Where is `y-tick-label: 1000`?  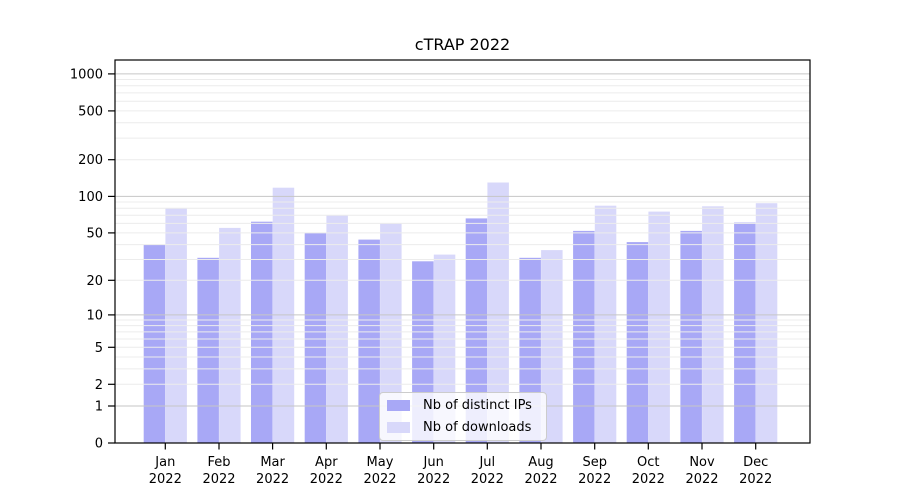 y-tick-label: 1000 is located at coordinates (86, 74).